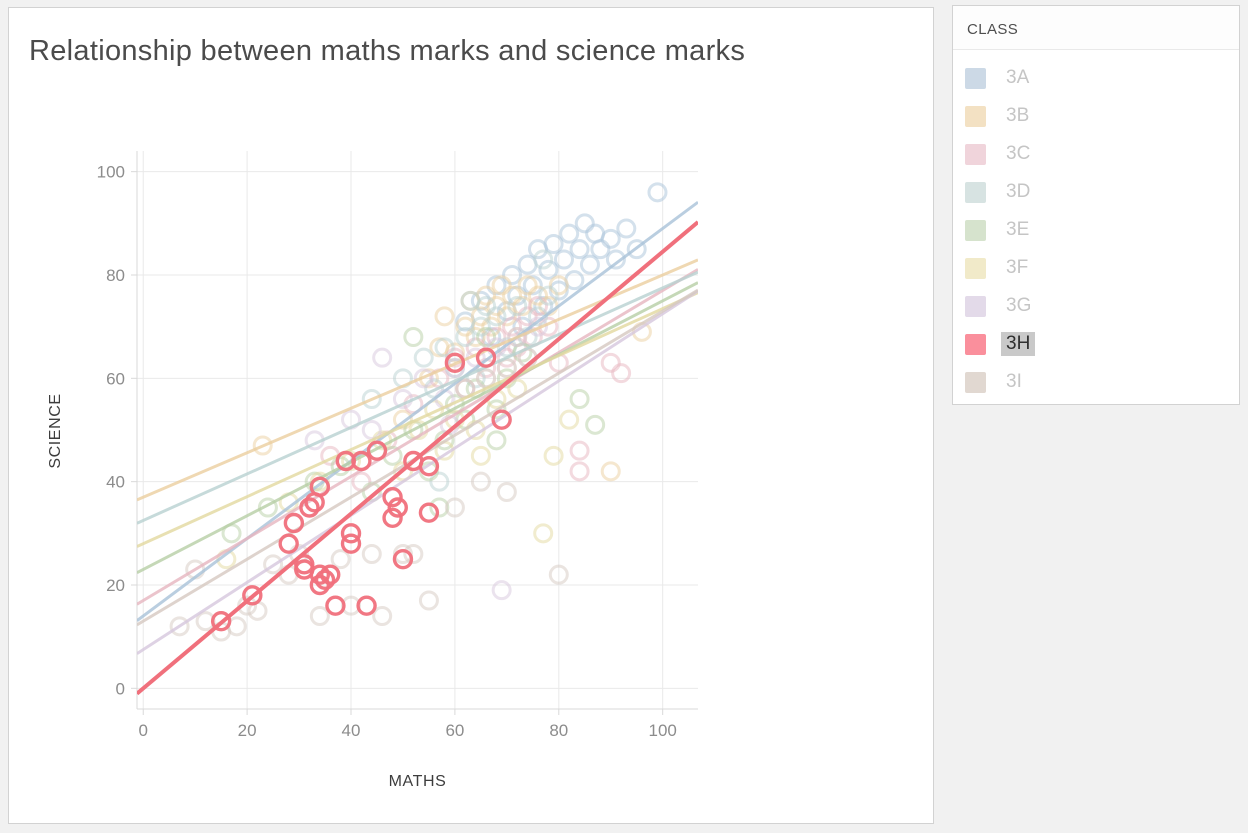 The height and width of the screenshot is (833, 1248). What do you see at coordinates (975, 230) in the screenshot?
I see `legend-swatch-3e` at bounding box center [975, 230].